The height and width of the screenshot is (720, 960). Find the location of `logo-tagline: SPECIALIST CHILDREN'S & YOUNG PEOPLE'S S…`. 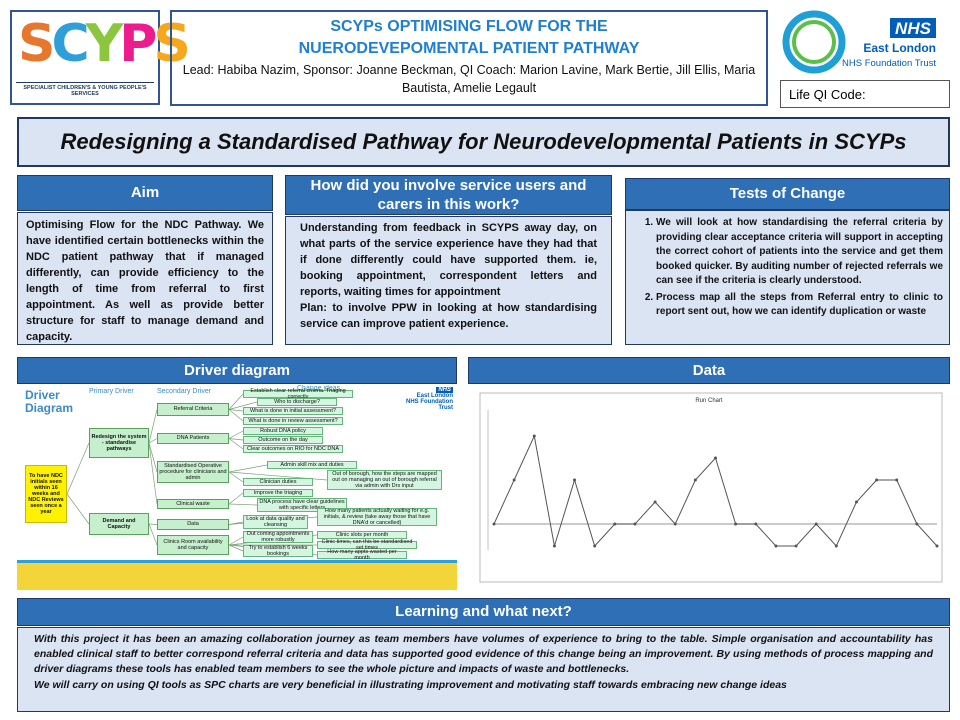

logo-tagline: SPECIALIST CHILDREN'S & YOUNG PEOPLE'S S… is located at coordinates (85, 89).